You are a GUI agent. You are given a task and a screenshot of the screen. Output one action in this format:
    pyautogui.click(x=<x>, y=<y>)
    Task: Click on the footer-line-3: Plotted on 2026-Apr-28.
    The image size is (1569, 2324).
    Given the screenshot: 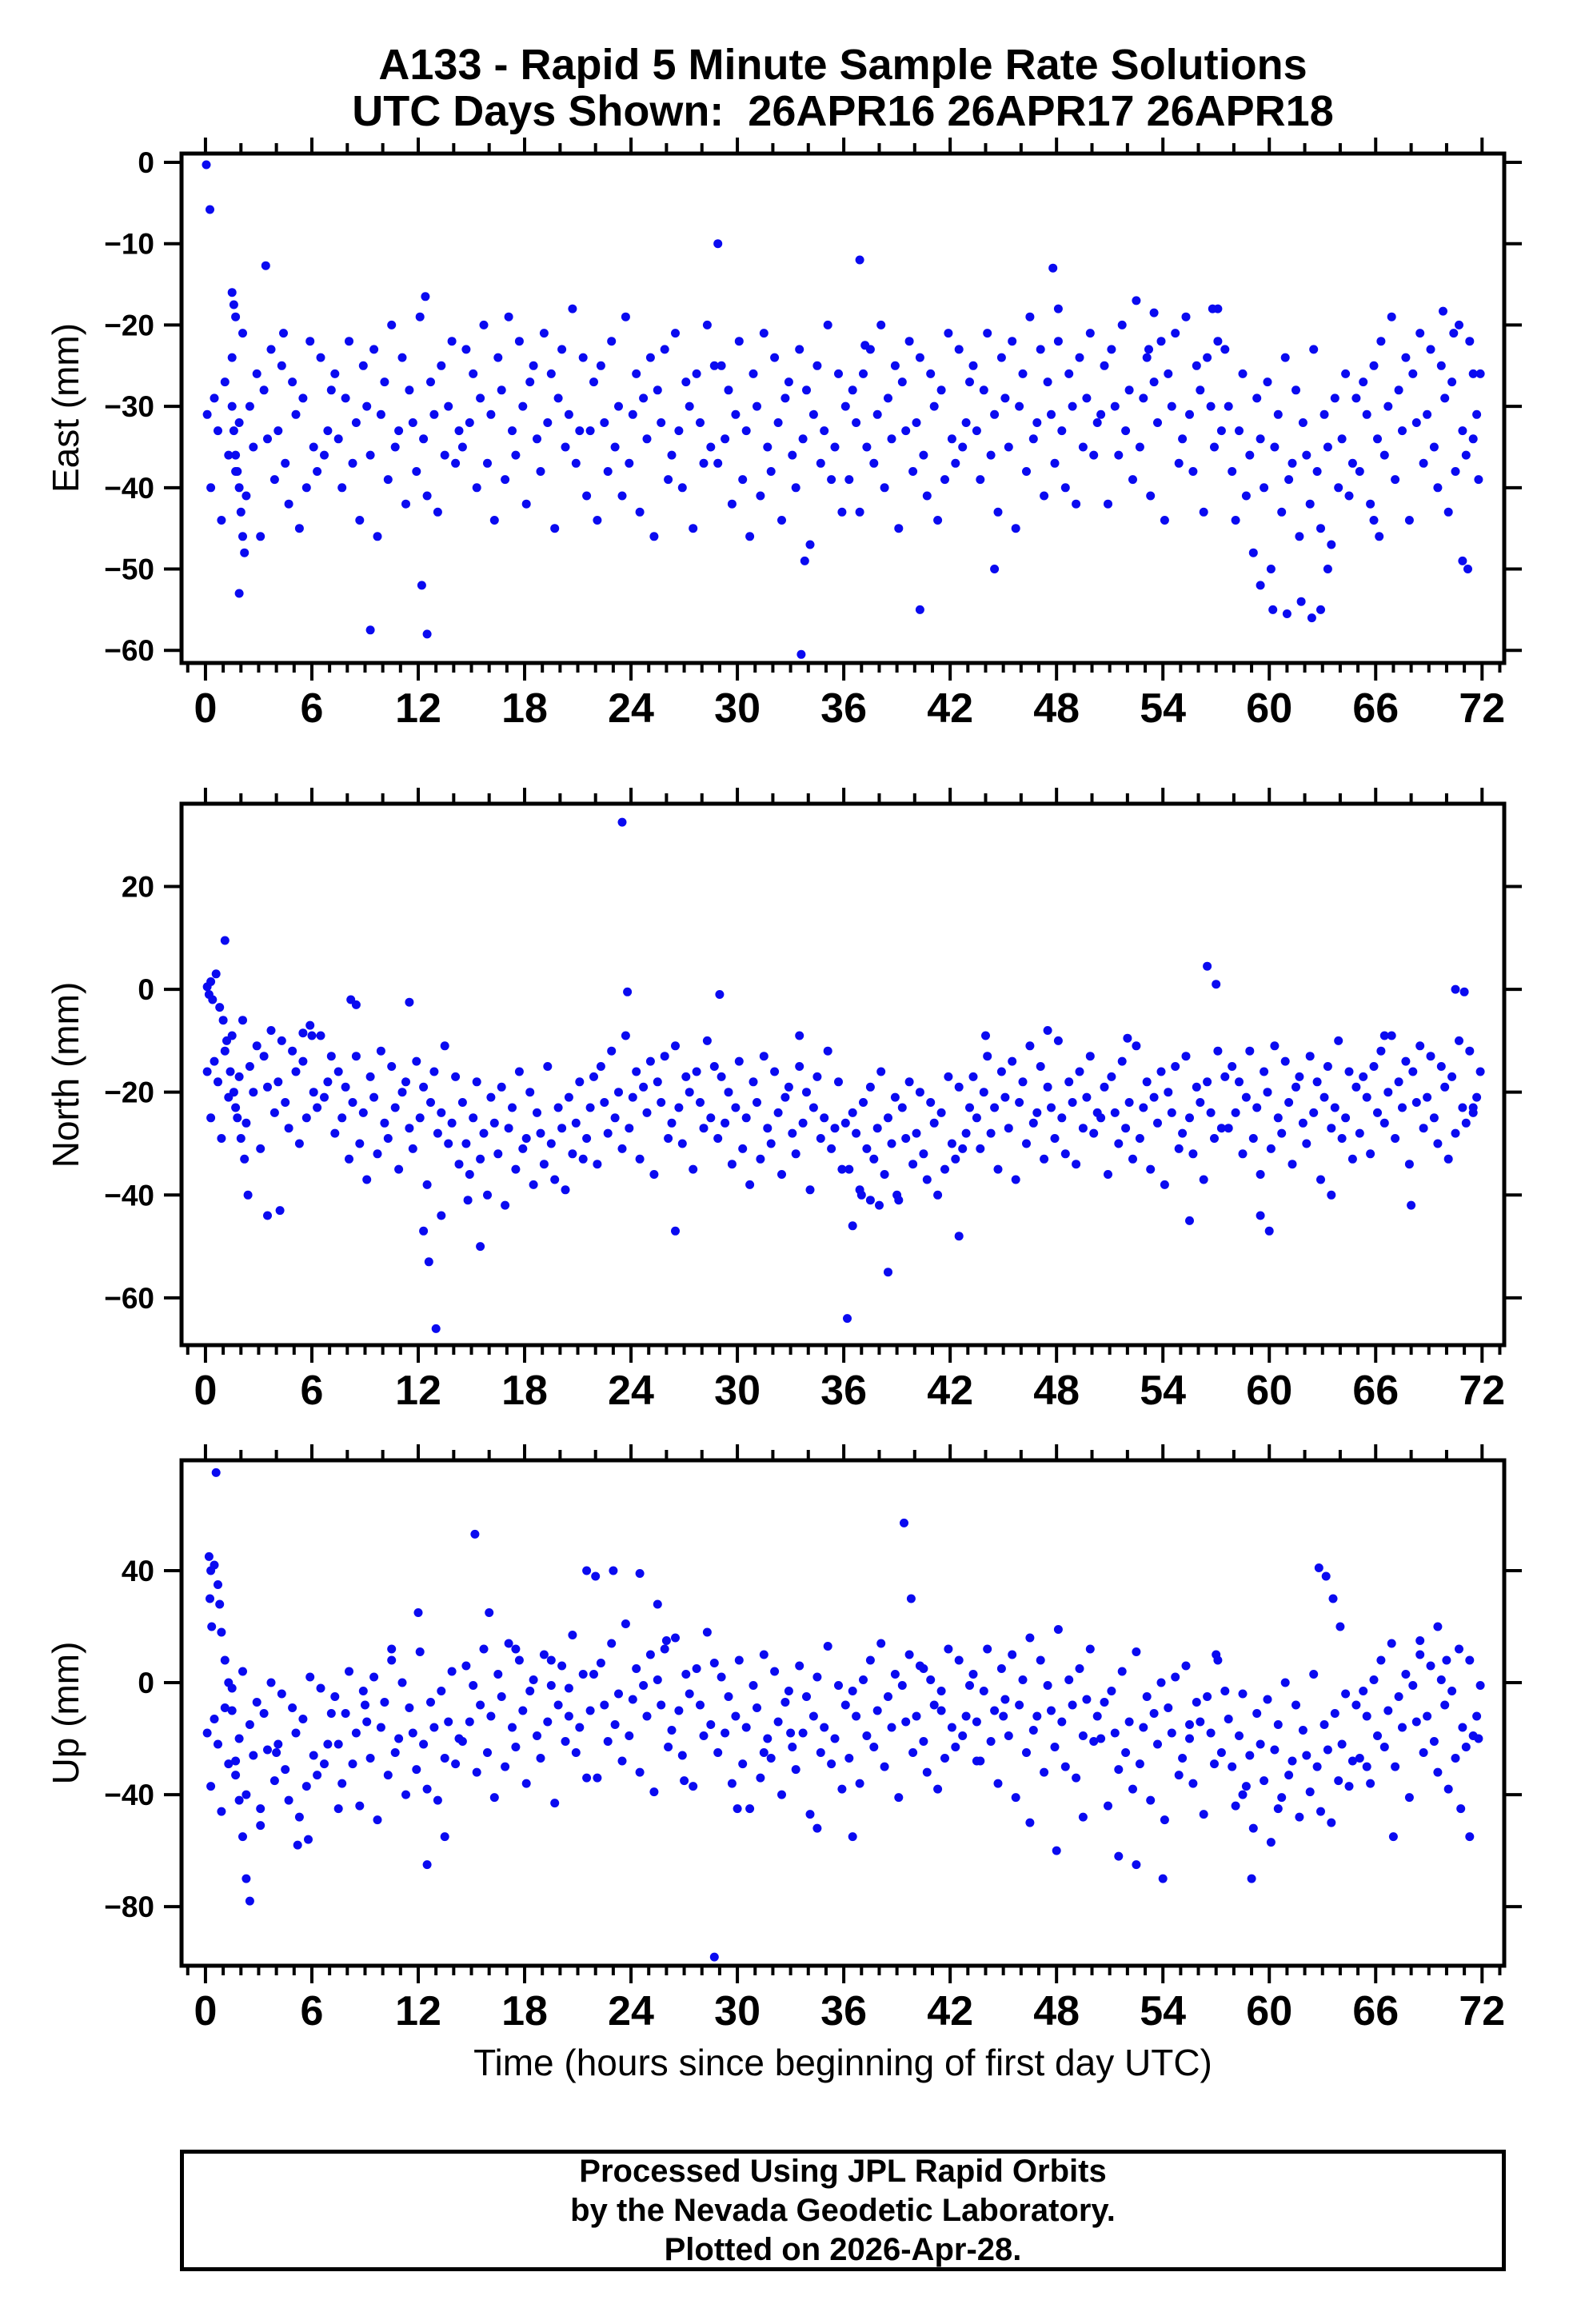 What is the action you would take?
    pyautogui.click(x=843, y=2249)
    